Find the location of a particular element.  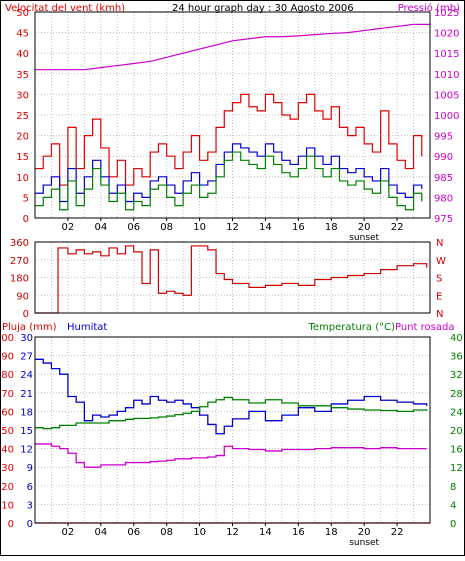

p3-humidity-tick-label: 24 is located at coordinates (26, 375).